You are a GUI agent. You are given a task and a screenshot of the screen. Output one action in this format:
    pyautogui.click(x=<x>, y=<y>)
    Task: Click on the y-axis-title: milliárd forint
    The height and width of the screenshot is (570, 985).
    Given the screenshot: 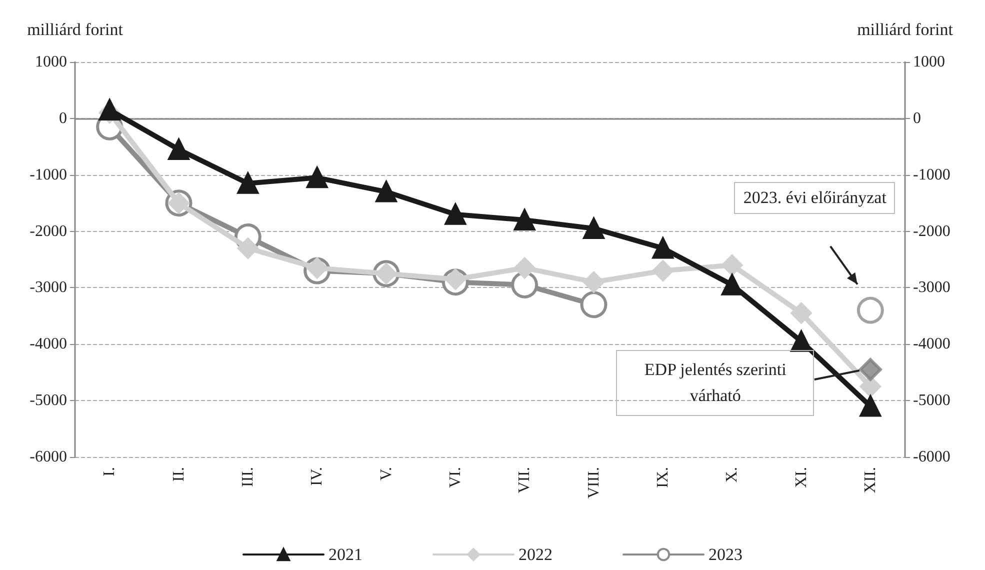 What is the action you would take?
    pyautogui.click(x=75, y=29)
    